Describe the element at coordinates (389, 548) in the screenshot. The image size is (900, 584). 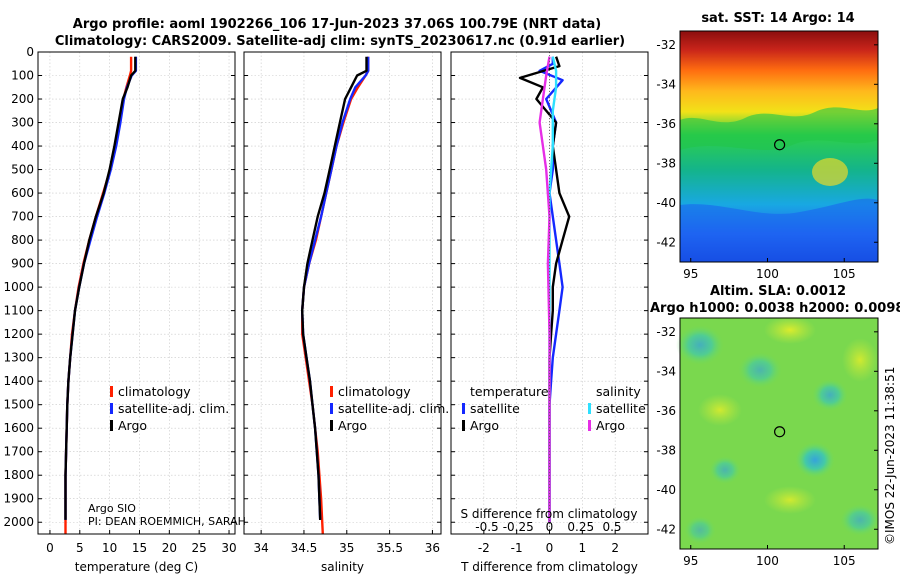
I see `x-tick-label: 35.5` at that location.